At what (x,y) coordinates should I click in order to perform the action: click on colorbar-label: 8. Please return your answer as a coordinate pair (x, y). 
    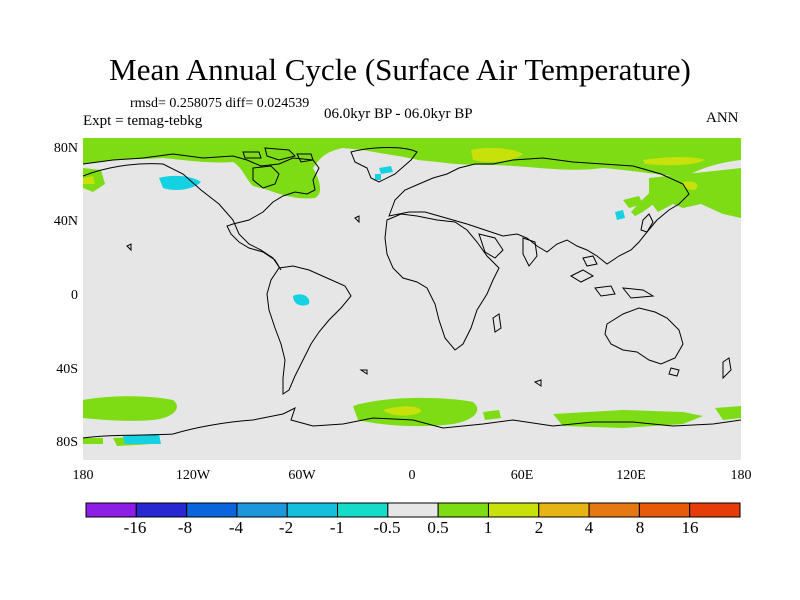
    Looking at the image, I should click on (640, 527).